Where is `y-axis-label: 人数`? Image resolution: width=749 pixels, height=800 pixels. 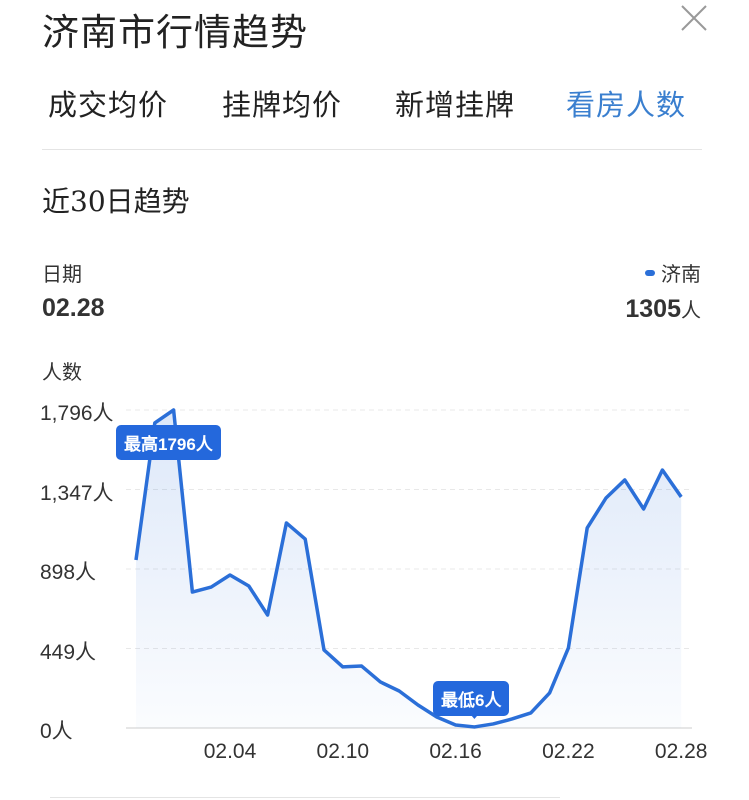
y-axis-label: 人数 is located at coordinates (62, 372).